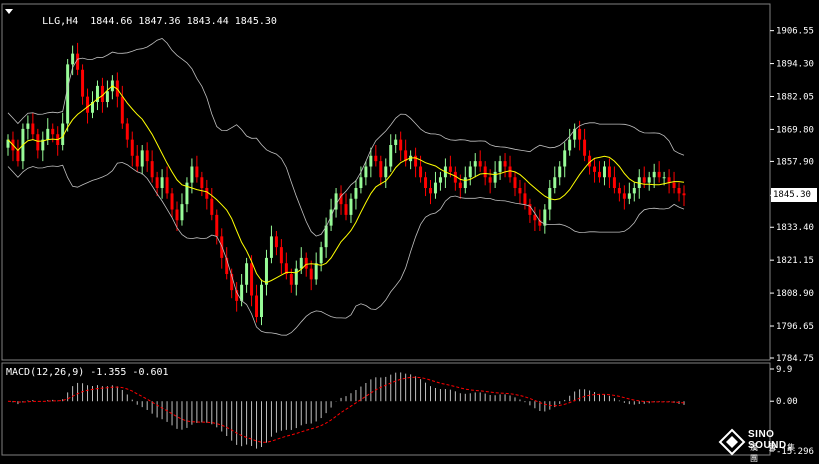  Describe the element at coordinates (9, 11) in the screenshot. I see `chart-menu-triangle-icon` at that location.